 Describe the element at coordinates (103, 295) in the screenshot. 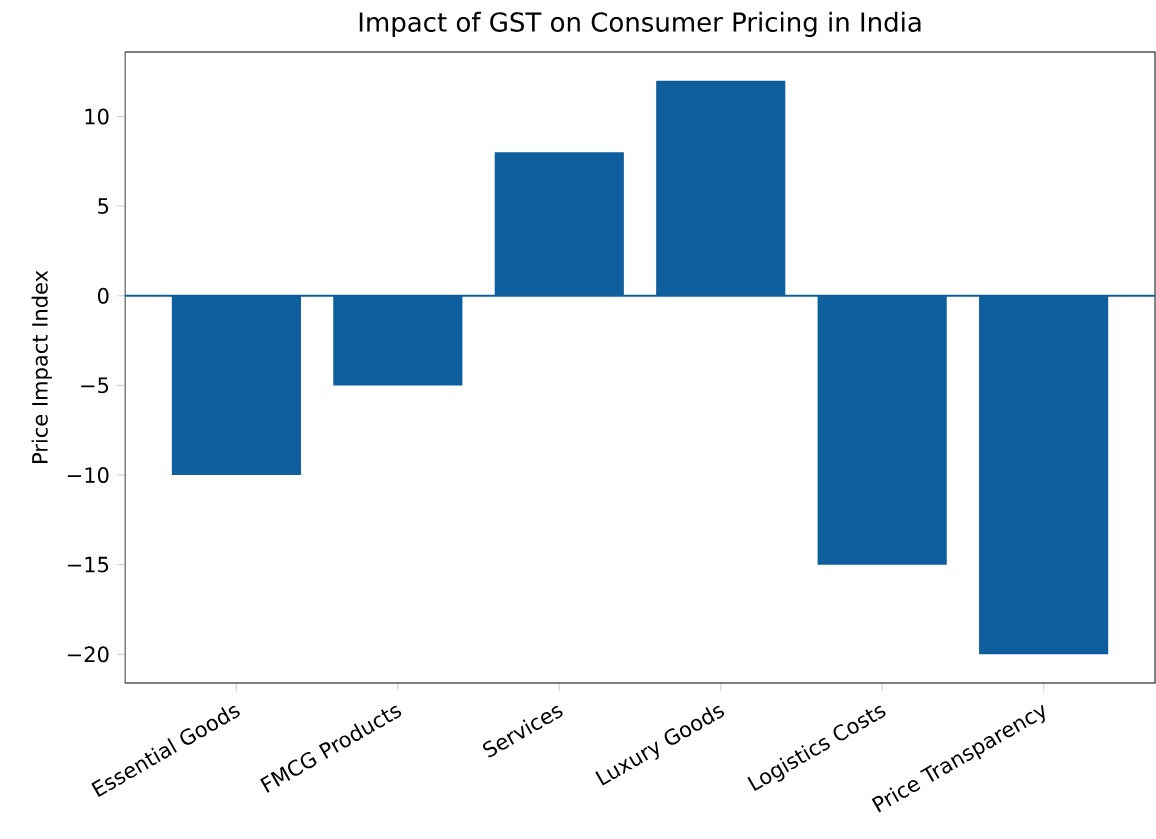

I see `y-tick-label: 0` at that location.